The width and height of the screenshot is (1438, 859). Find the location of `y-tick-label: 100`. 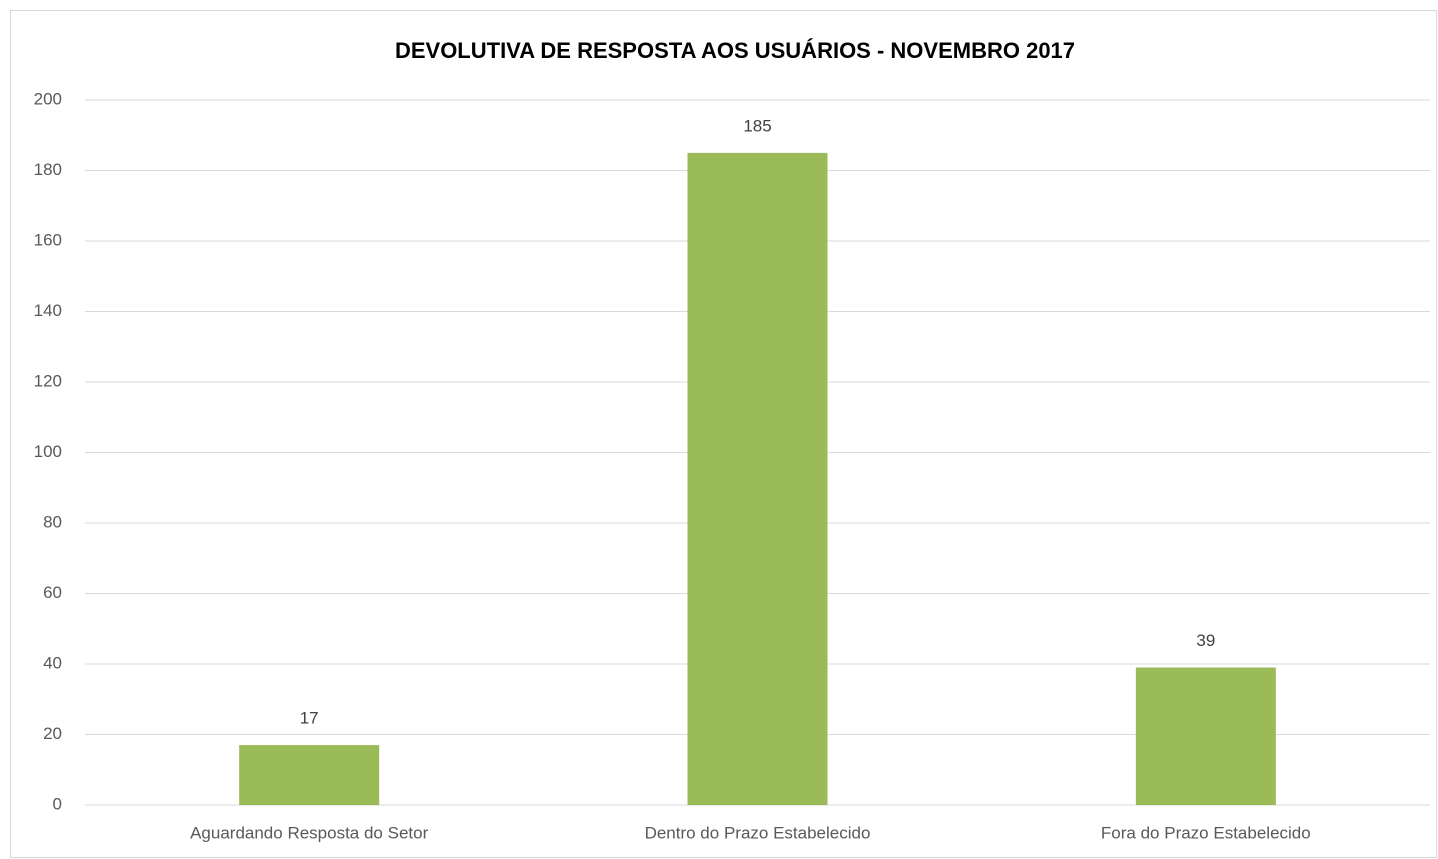

y-tick-label: 100 is located at coordinates (48, 451).